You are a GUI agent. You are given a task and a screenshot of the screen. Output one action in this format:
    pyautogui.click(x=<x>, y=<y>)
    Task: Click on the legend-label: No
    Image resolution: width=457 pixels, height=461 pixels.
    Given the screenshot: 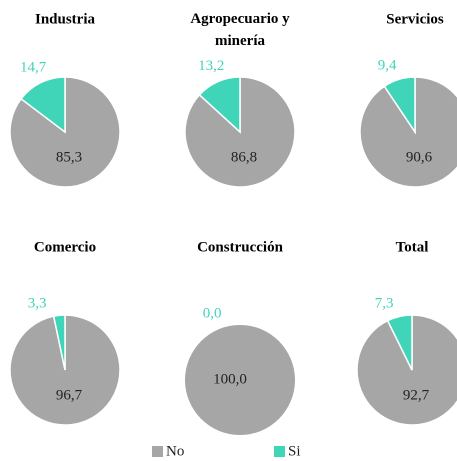 What is the action you would take?
    pyautogui.click(x=175, y=451)
    